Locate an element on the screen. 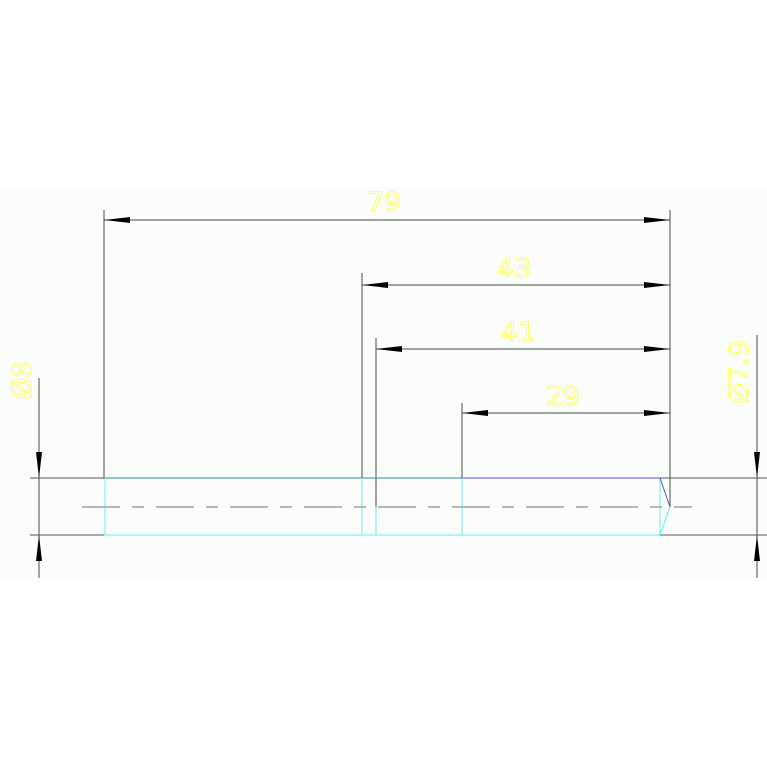  dimension-label-29: 29 is located at coordinates (563, 396).